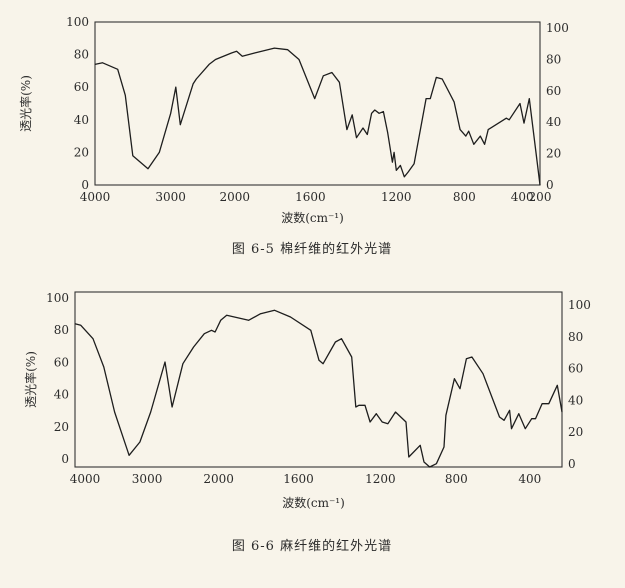  Describe the element at coordinates (312, 546) in the screenshot. I see `figure-caption: 图 6-6 麻纤维的红外光谱` at that location.